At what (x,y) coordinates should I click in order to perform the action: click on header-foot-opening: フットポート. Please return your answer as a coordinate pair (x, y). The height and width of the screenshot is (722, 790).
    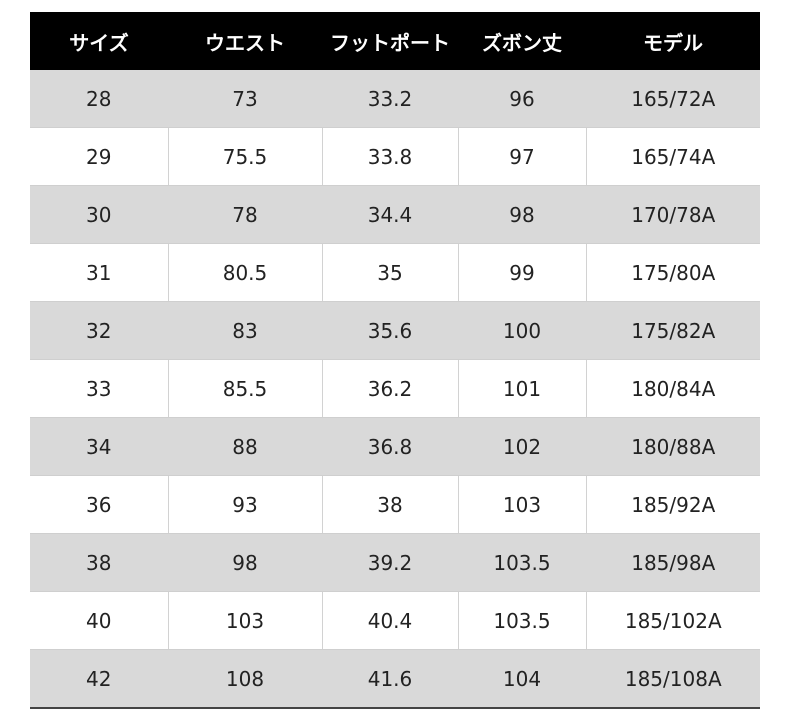
    Looking at the image, I should click on (390, 41).